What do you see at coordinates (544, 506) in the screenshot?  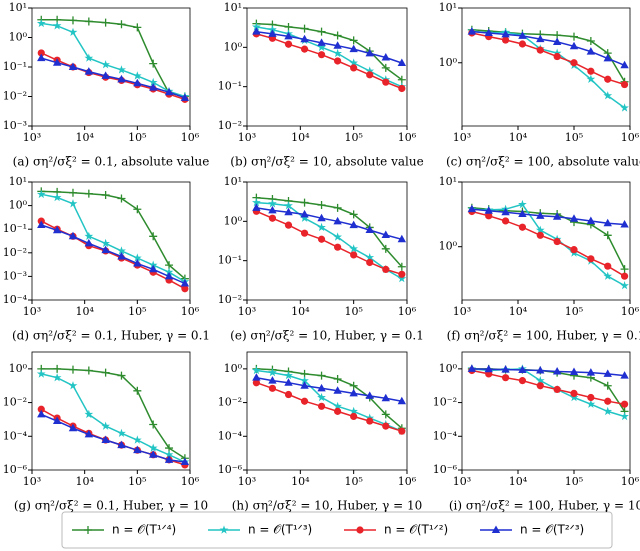 I see `caption: (i) ση²/σξ² = 100, Huber, γ = 10` at bounding box center [544, 506].